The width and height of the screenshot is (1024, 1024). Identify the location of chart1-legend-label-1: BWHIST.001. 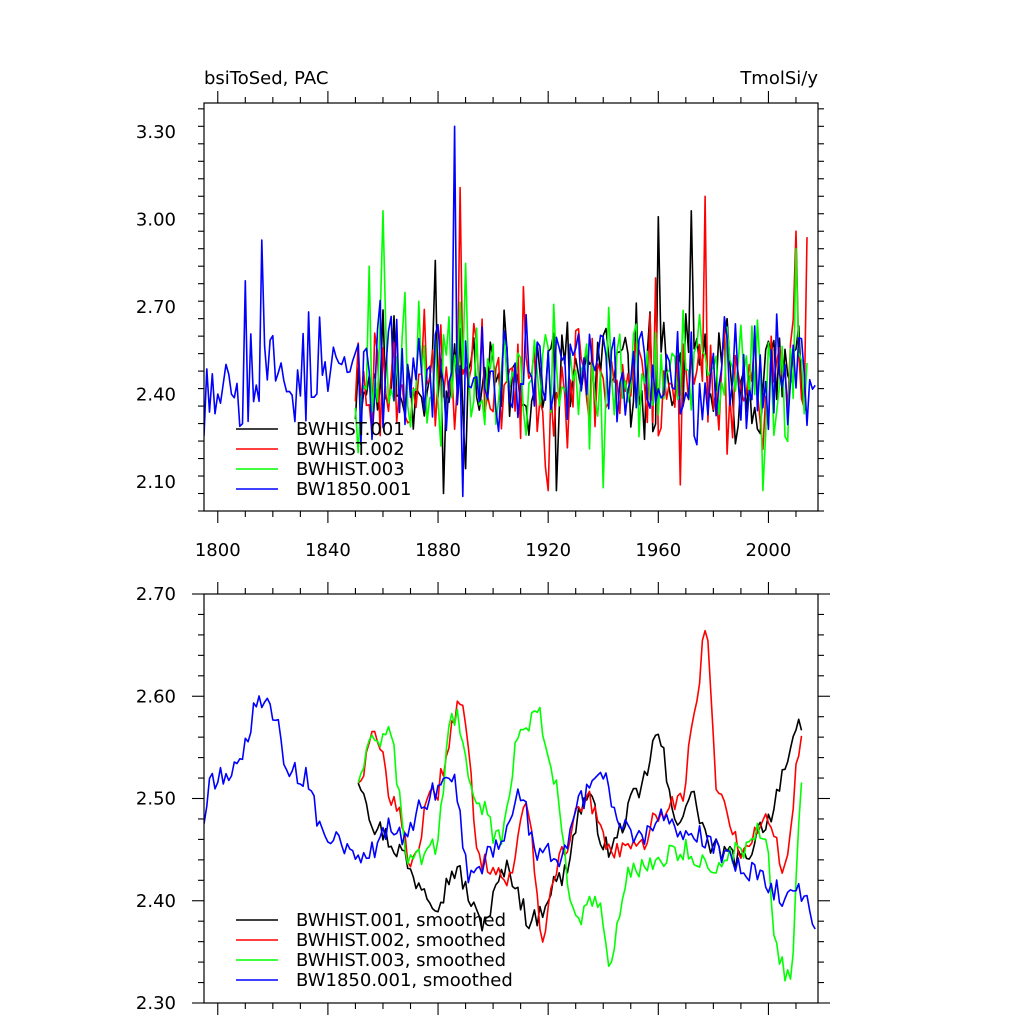
(350, 429).